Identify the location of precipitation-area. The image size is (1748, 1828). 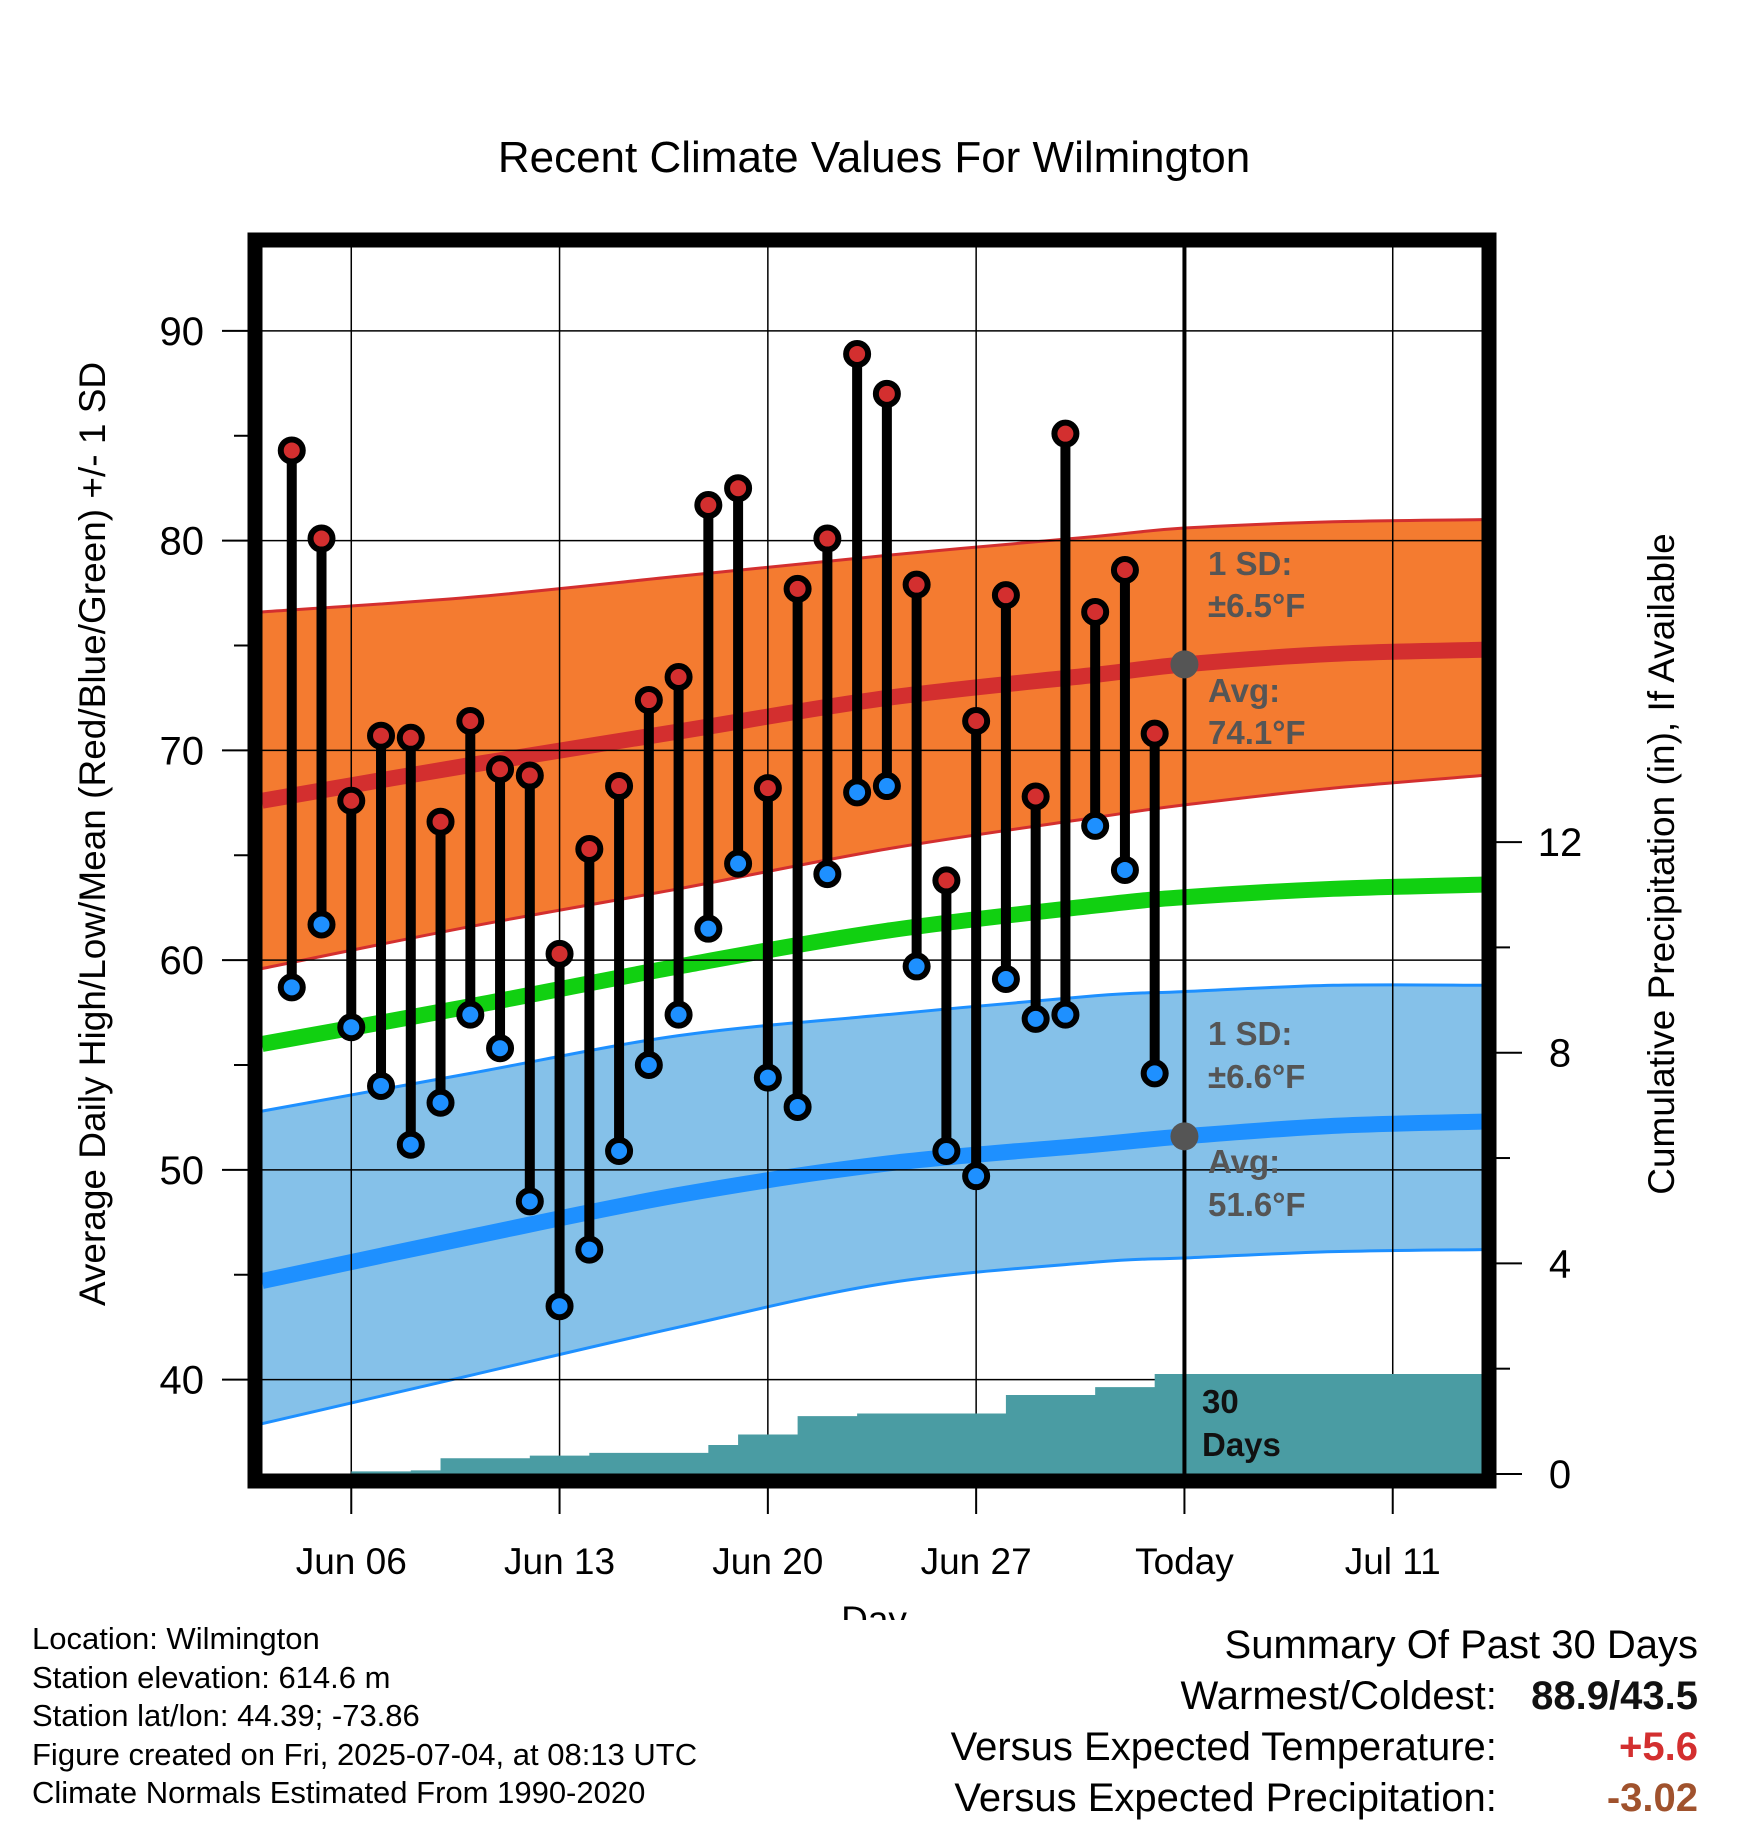
(916, 1423).